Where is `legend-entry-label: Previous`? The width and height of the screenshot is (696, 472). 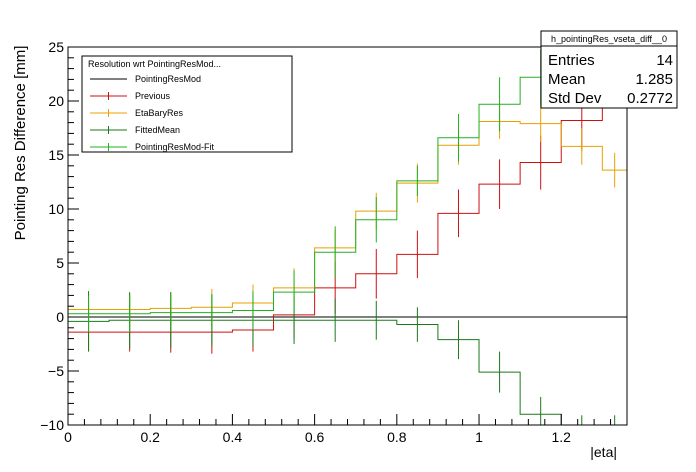
legend-entry-label: Previous is located at coordinates (153, 96).